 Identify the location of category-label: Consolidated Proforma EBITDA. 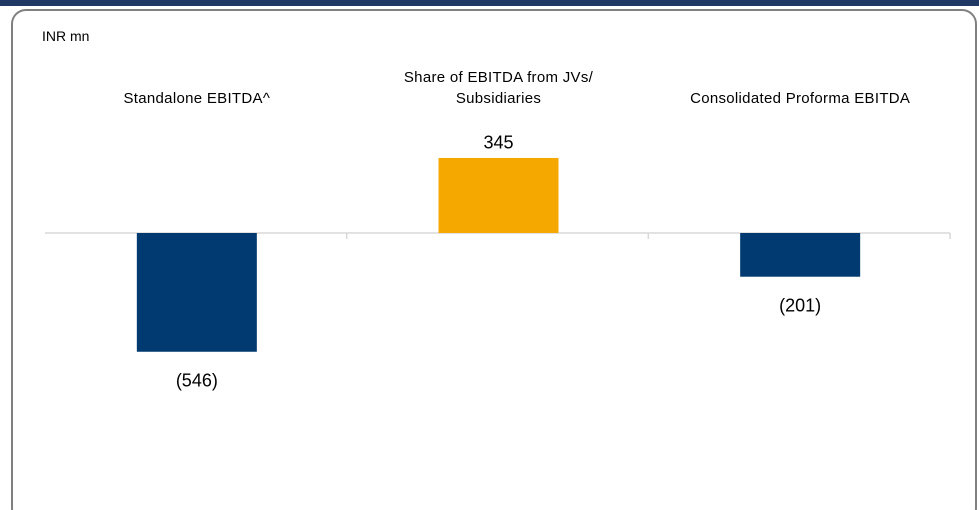
(800, 98).